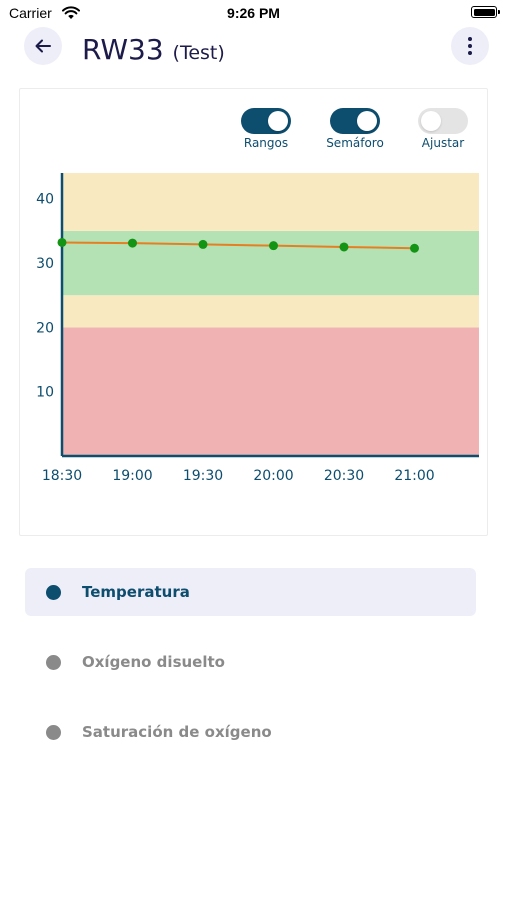 This screenshot has height=900, width=507. What do you see at coordinates (153, 662) in the screenshot?
I see `series-label: Oxígeno disuelto` at bounding box center [153, 662].